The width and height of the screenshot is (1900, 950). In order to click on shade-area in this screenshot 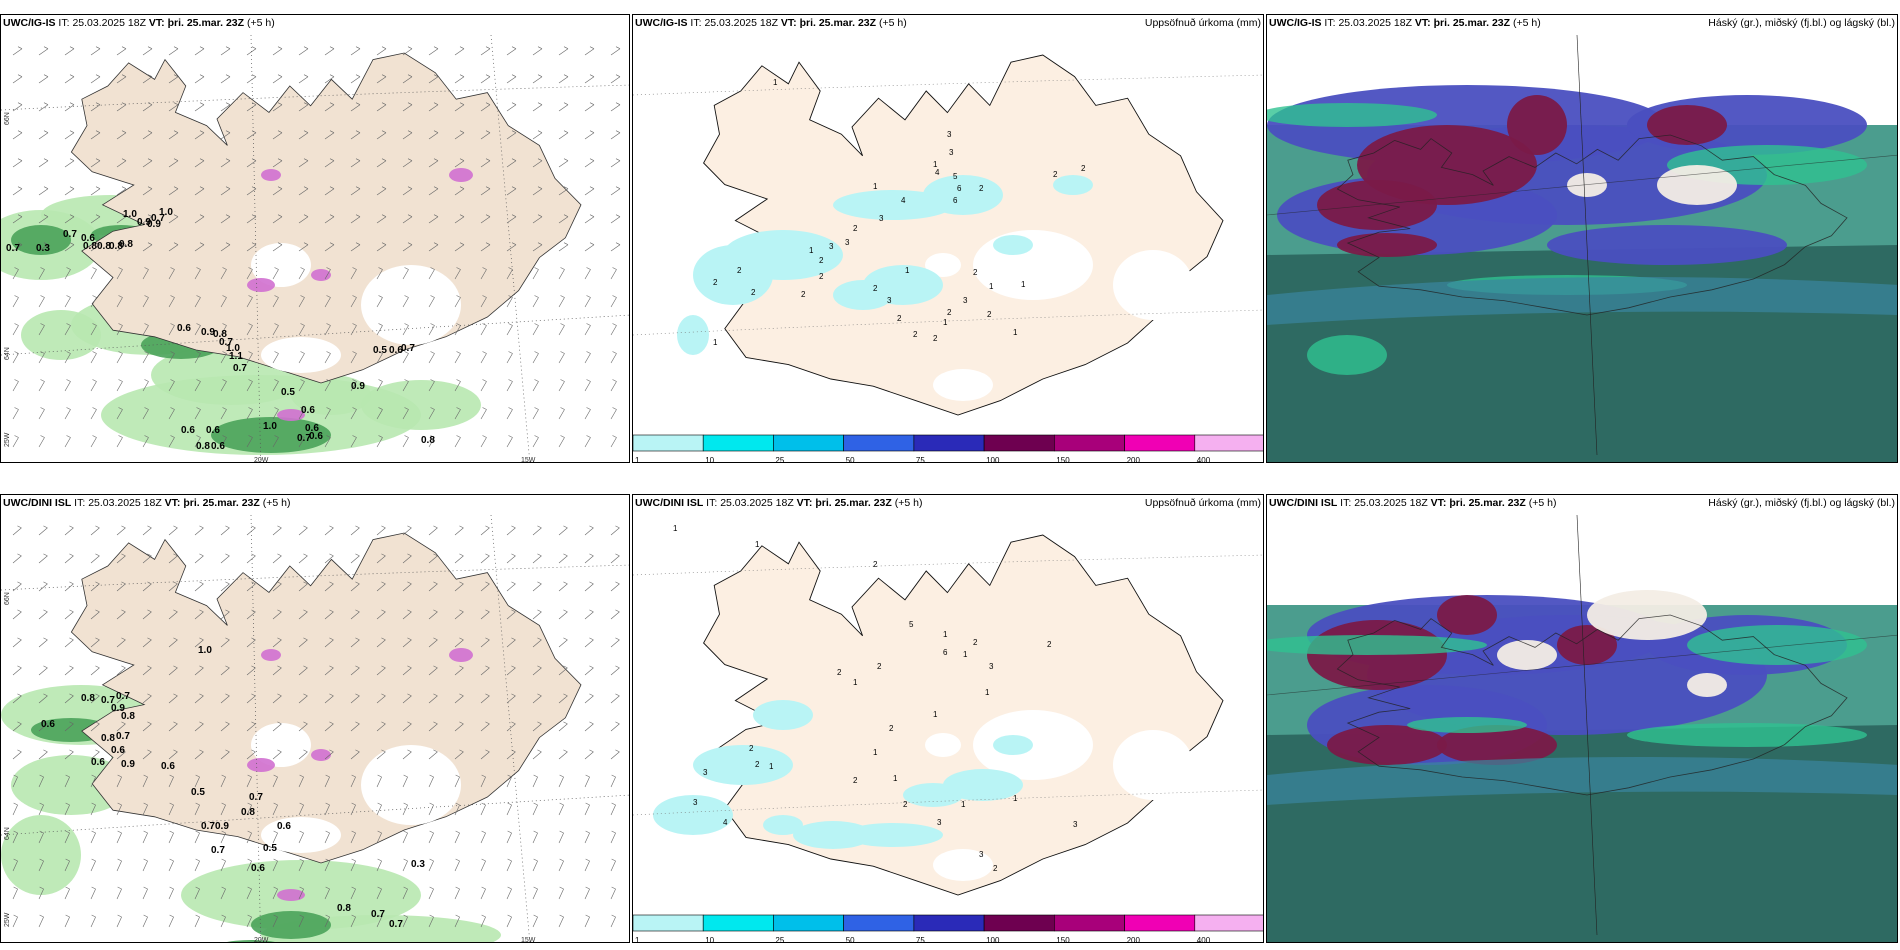, I will do `click(251, 941)`.